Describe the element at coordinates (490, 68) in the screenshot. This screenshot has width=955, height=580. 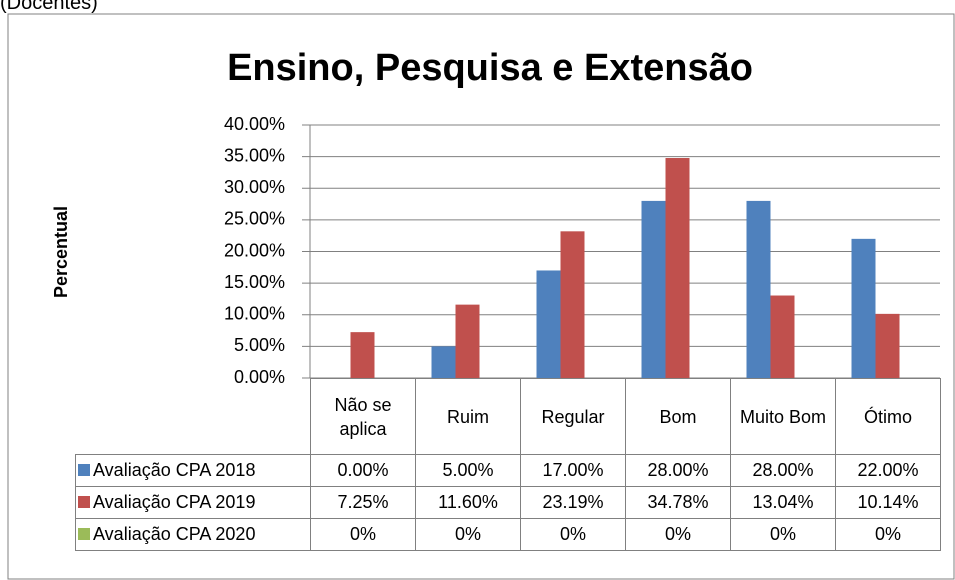
I see `chart-title: Ensino, Pesquisa e Extensão` at that location.